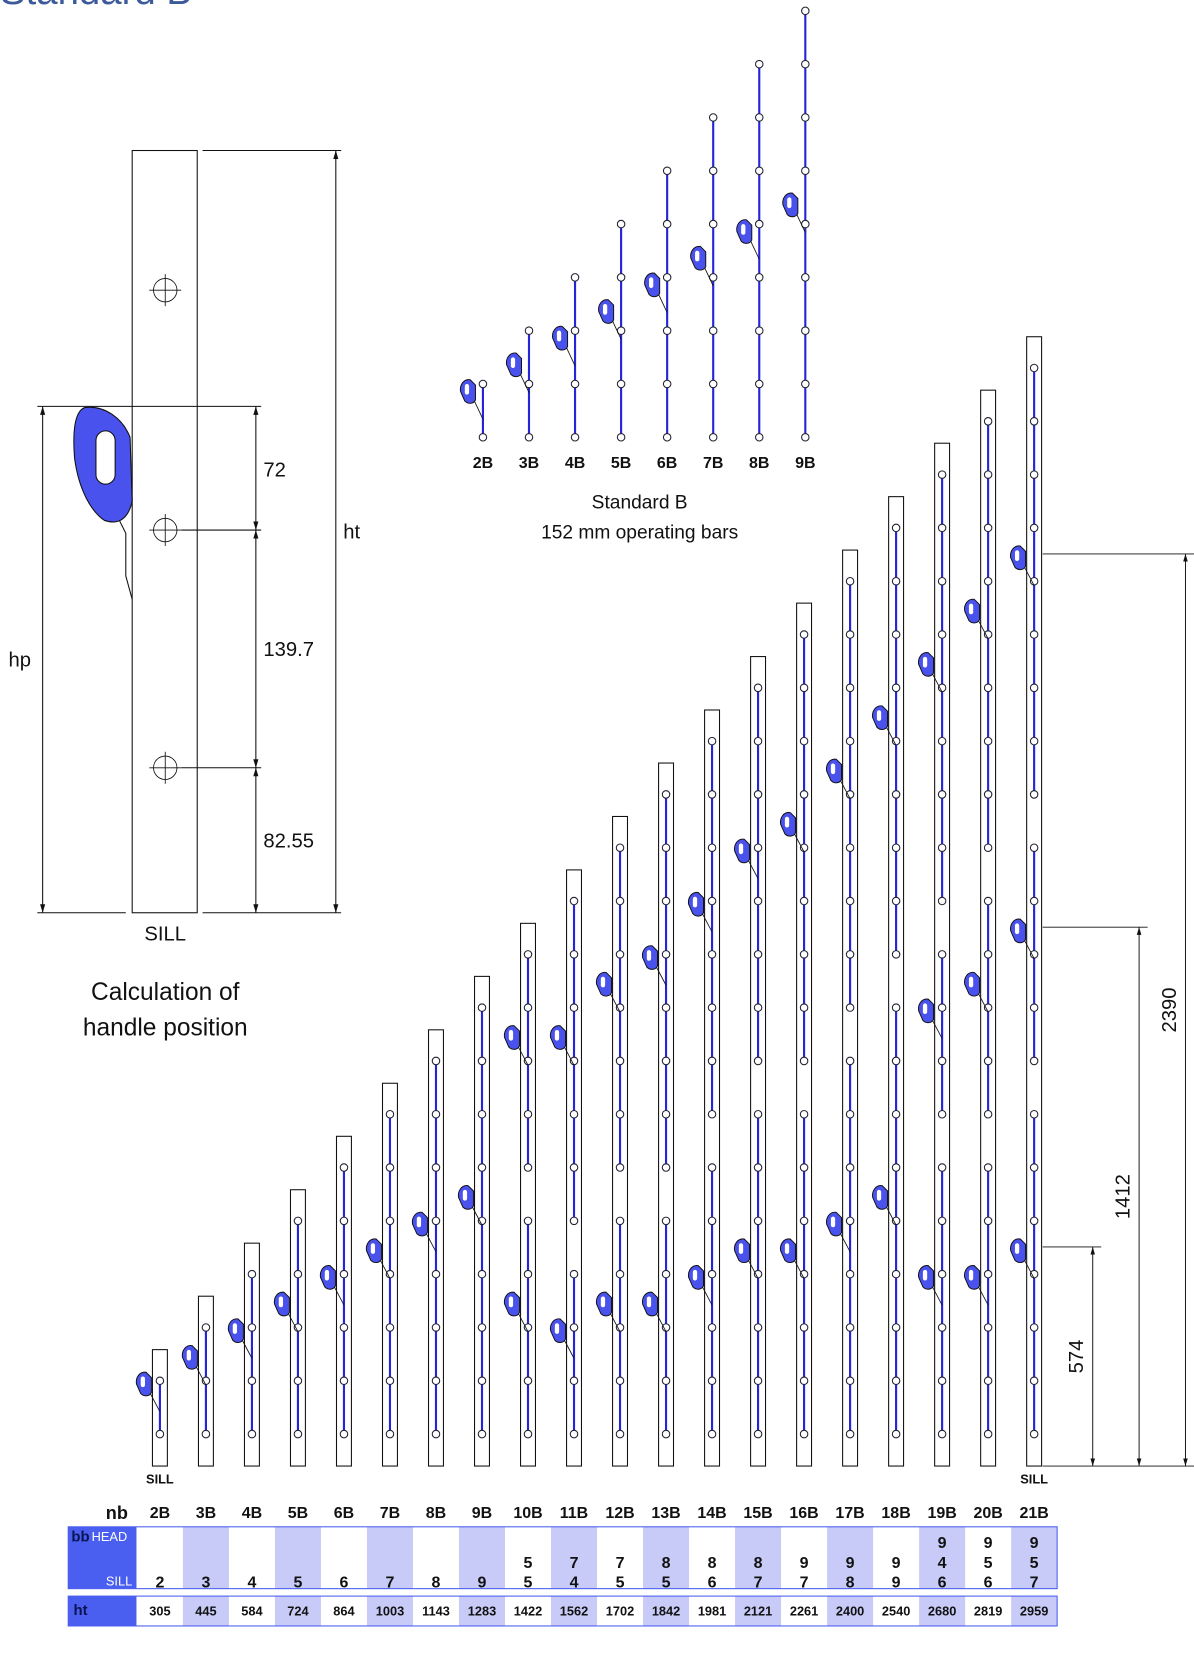 Image resolution: width=1194 pixels, height=1672 pixels. I want to click on nb-header: 15B, so click(757, 1513).